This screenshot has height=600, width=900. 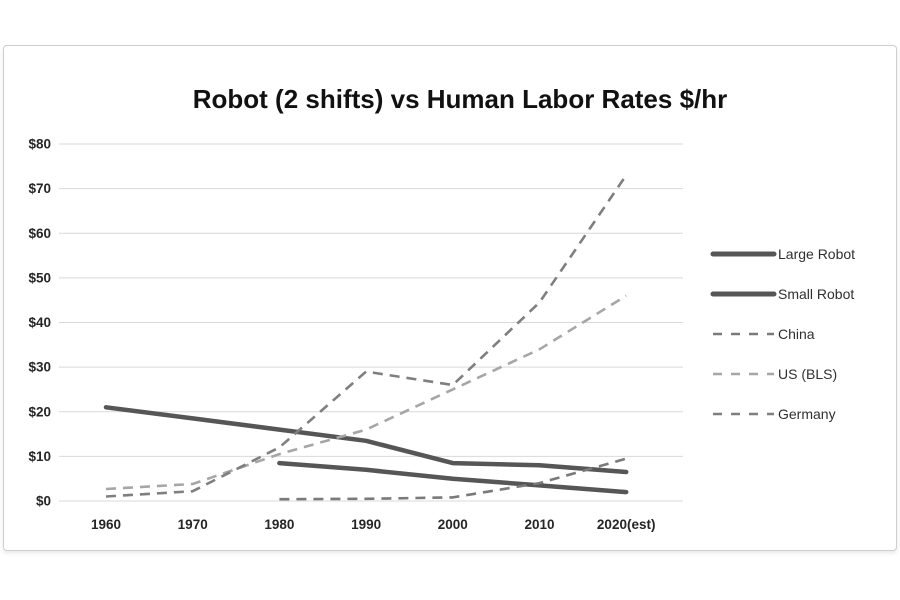 I want to click on legend-item-large-robot: Large Robot, so click(x=782, y=254).